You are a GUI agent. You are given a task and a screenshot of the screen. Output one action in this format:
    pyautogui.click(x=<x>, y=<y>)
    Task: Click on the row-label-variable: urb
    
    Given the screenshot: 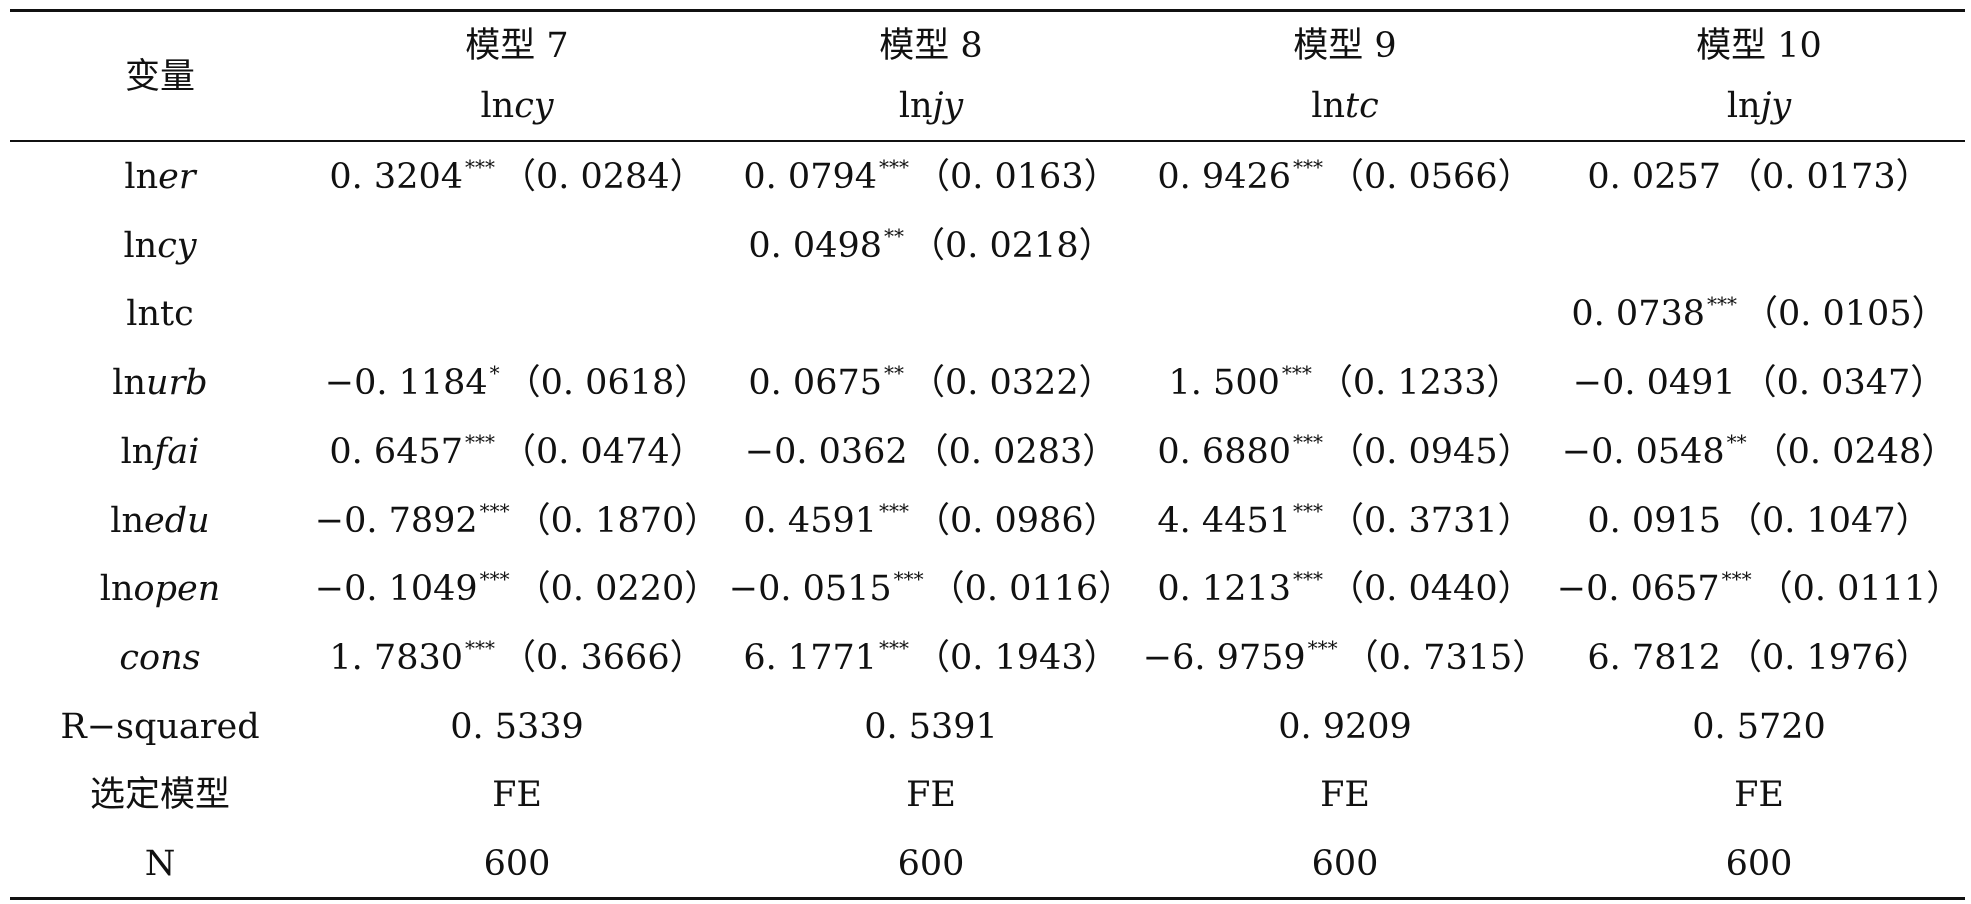 What is the action you would take?
    pyautogui.click(x=177, y=383)
    